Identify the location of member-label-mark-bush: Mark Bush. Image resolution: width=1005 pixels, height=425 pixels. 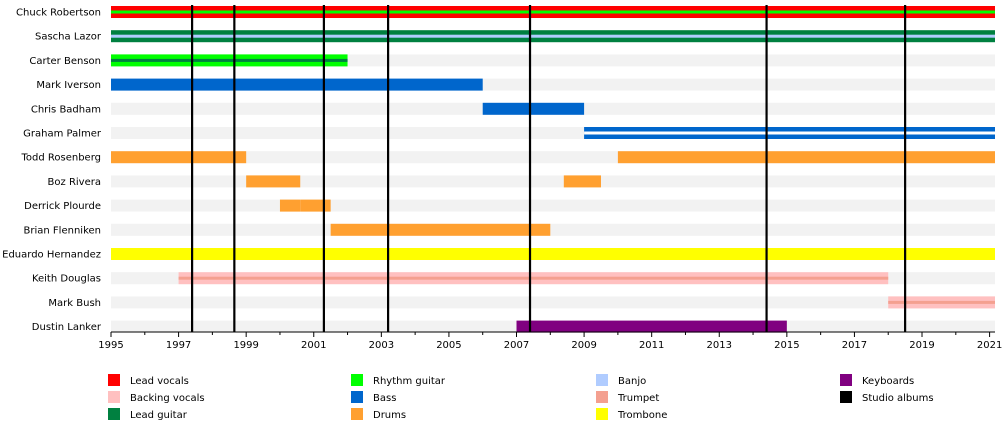
(74, 303).